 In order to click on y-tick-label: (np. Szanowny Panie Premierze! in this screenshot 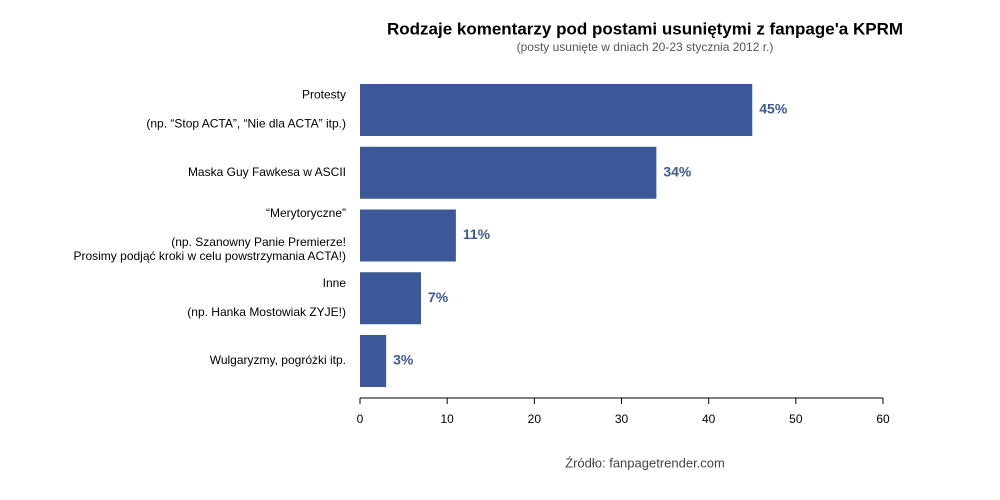, I will do `click(258, 242)`.